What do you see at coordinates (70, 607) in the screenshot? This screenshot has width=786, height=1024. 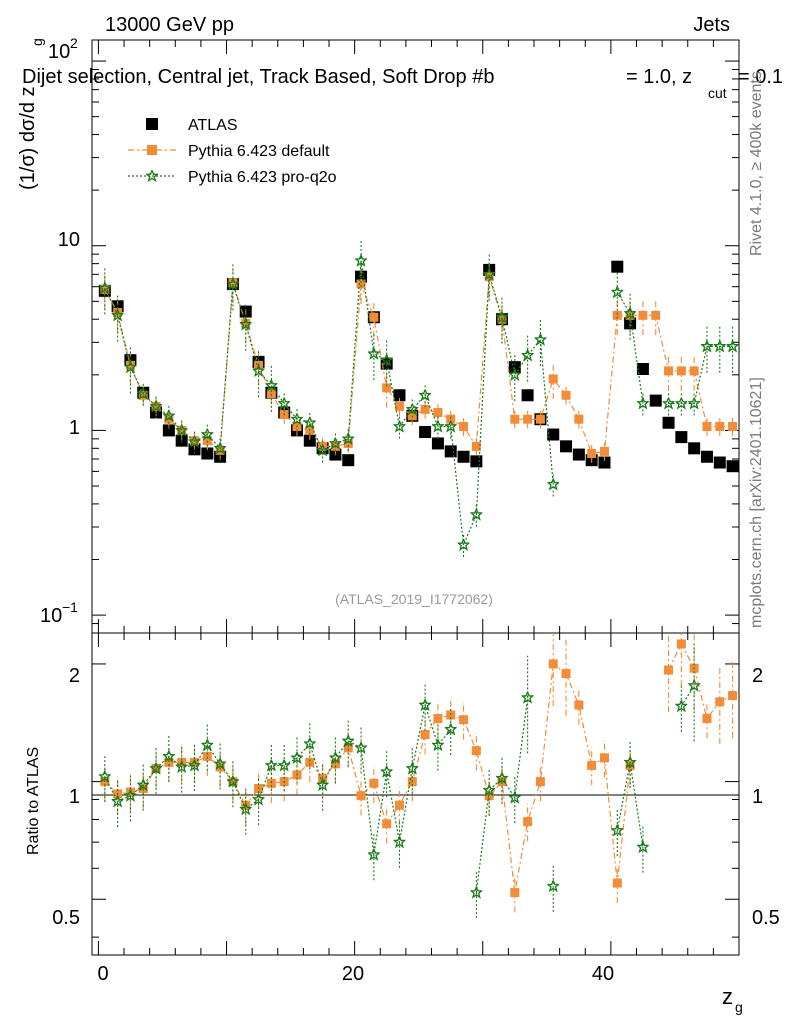 I see `ytick-exp: −1` at bounding box center [70, 607].